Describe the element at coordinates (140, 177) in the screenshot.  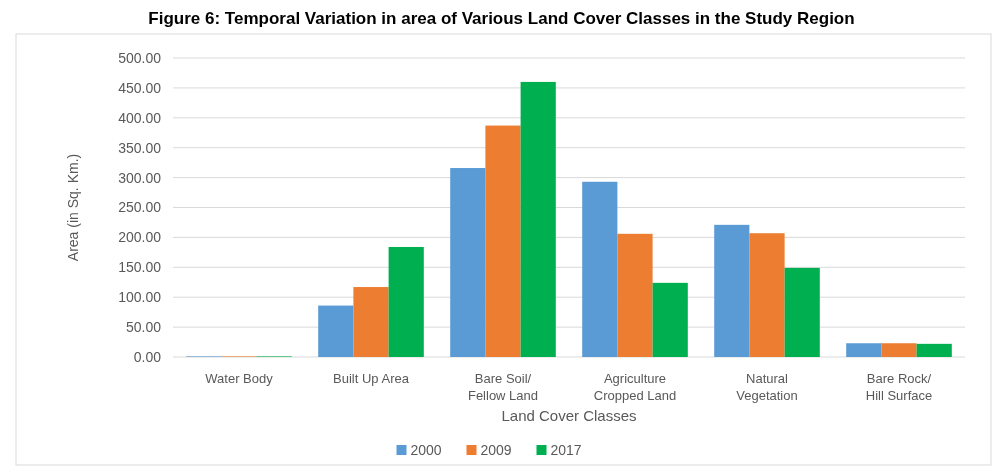
I see `y-tick-label: 300.00` at that location.